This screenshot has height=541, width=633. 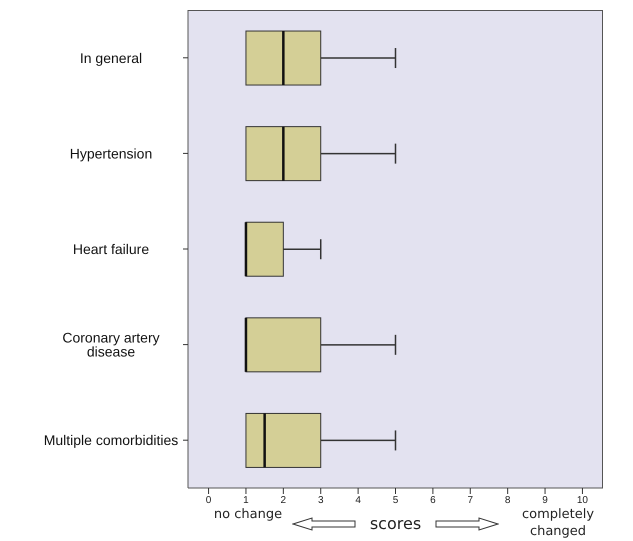 I want to click on y-tick-label: In general, so click(x=111, y=58).